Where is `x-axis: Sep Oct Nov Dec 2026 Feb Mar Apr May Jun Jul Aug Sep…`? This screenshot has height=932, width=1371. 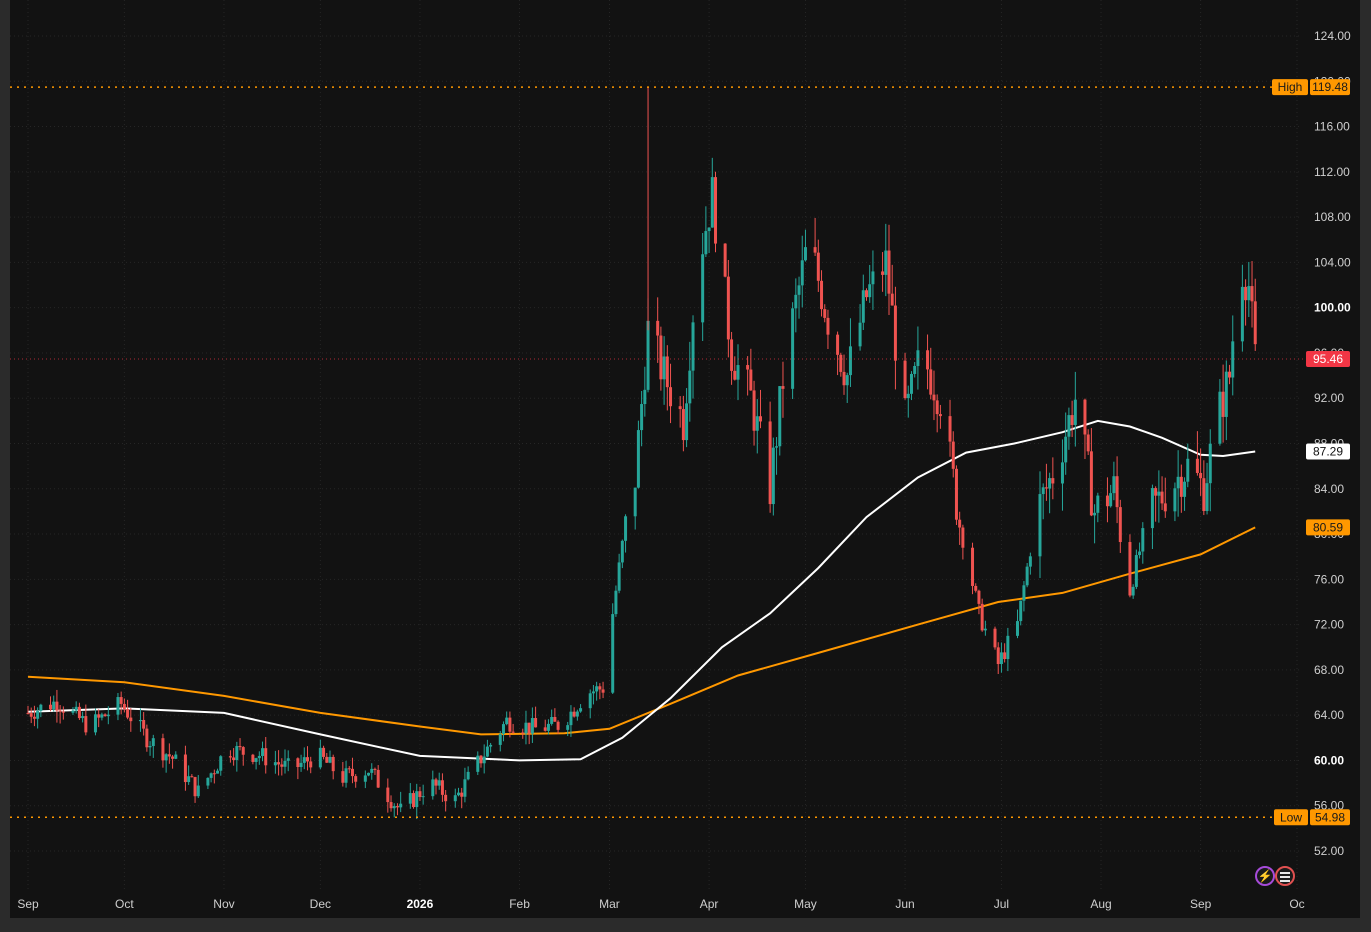 x-axis: Sep Oct Nov Dec 2026 Feb Mar Apr May Jun Jul Aug Sep… is located at coordinates (660, 904).